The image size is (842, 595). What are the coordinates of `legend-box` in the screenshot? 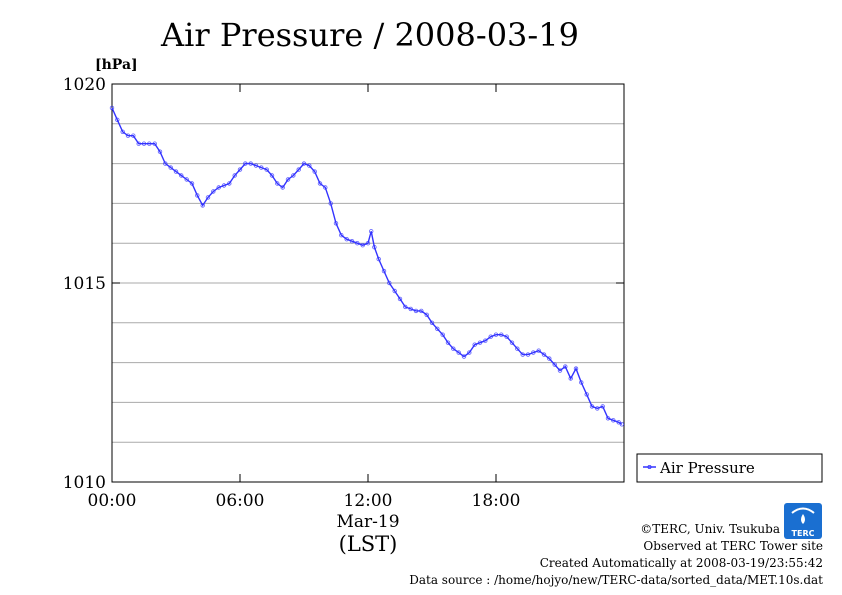 It's located at (729, 468).